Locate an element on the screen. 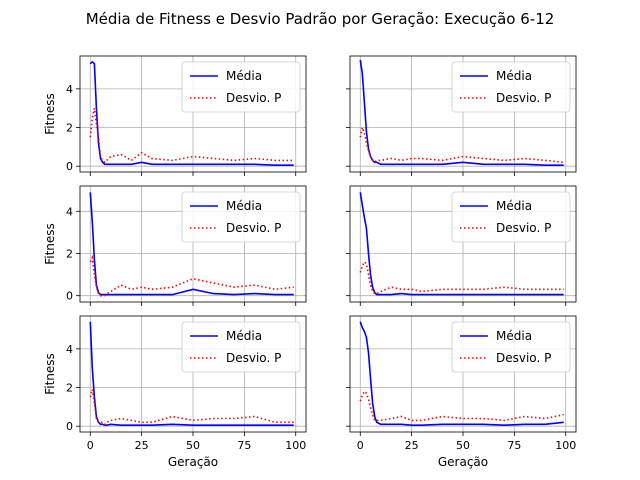  panel-row3-col2: 0 25 50 75 100 Geração Média Desvio. P is located at coordinates (461, 392).